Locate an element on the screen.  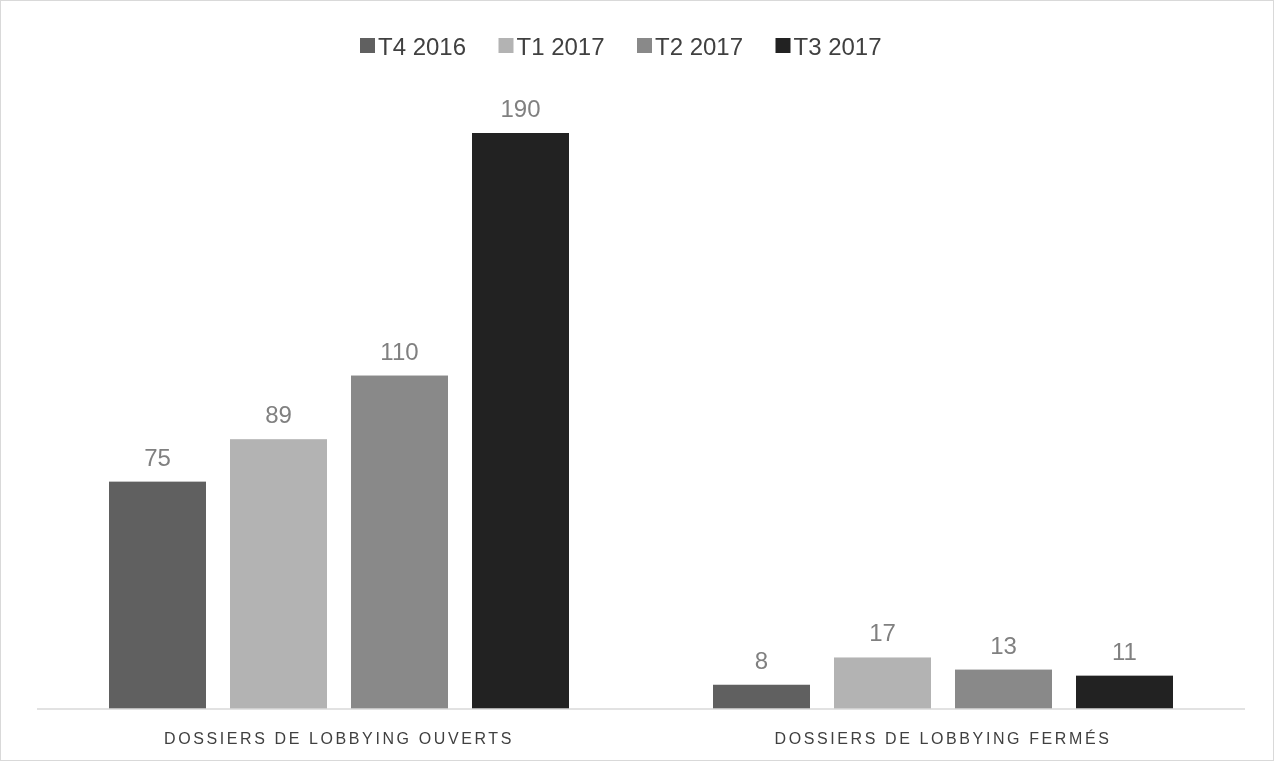
data-label: 13 is located at coordinates (1003, 645).